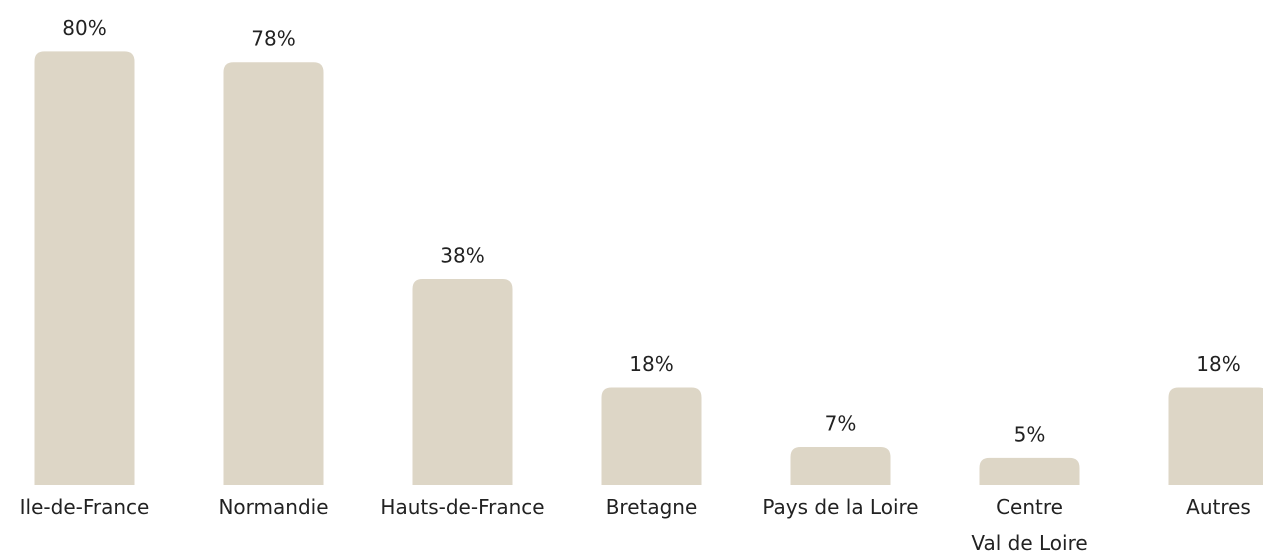 Image resolution: width=1263 pixels, height=554 pixels. Describe the element at coordinates (1218, 507) in the screenshot. I see `x-tick-label: Autres` at that location.